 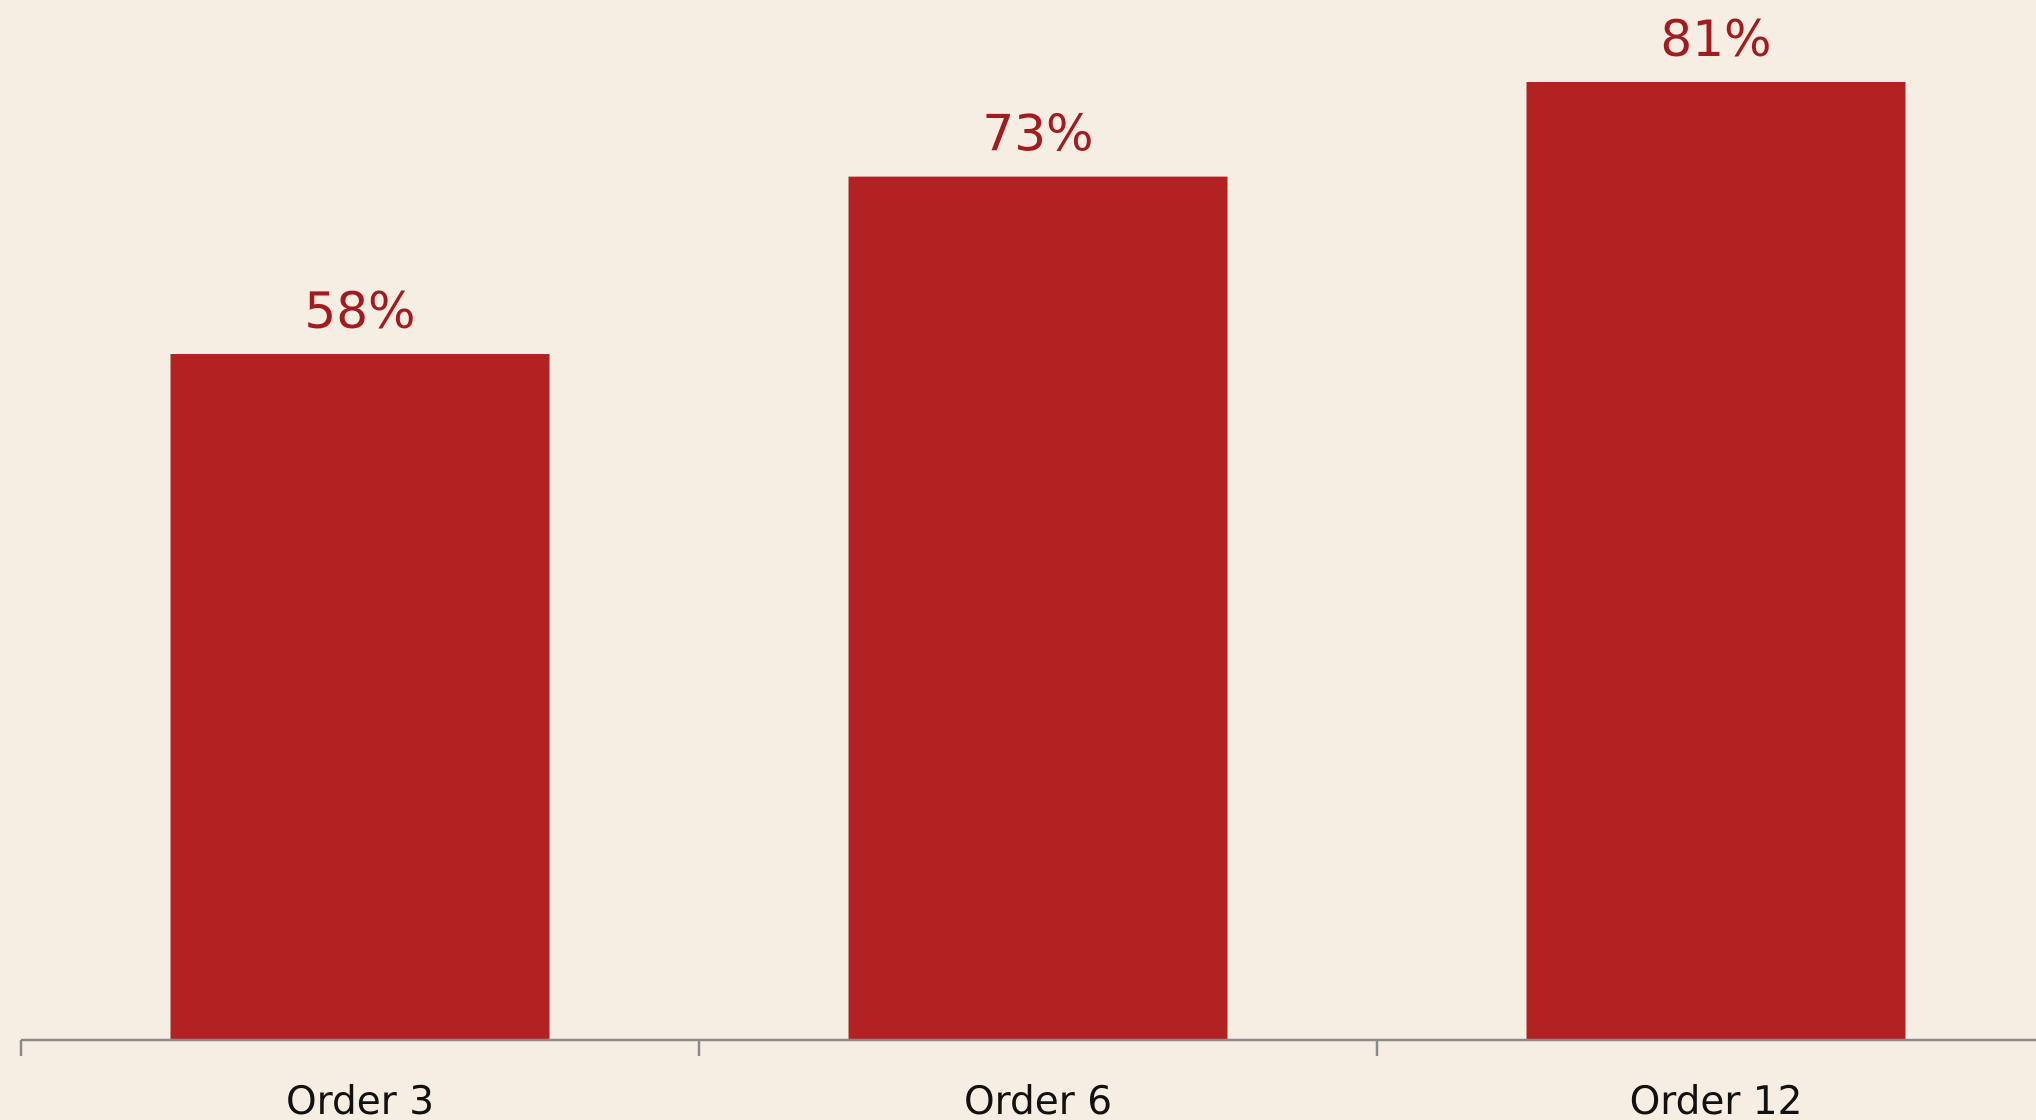 What do you see at coordinates (1037, 134) in the screenshot?
I see `data-label: 73%` at bounding box center [1037, 134].